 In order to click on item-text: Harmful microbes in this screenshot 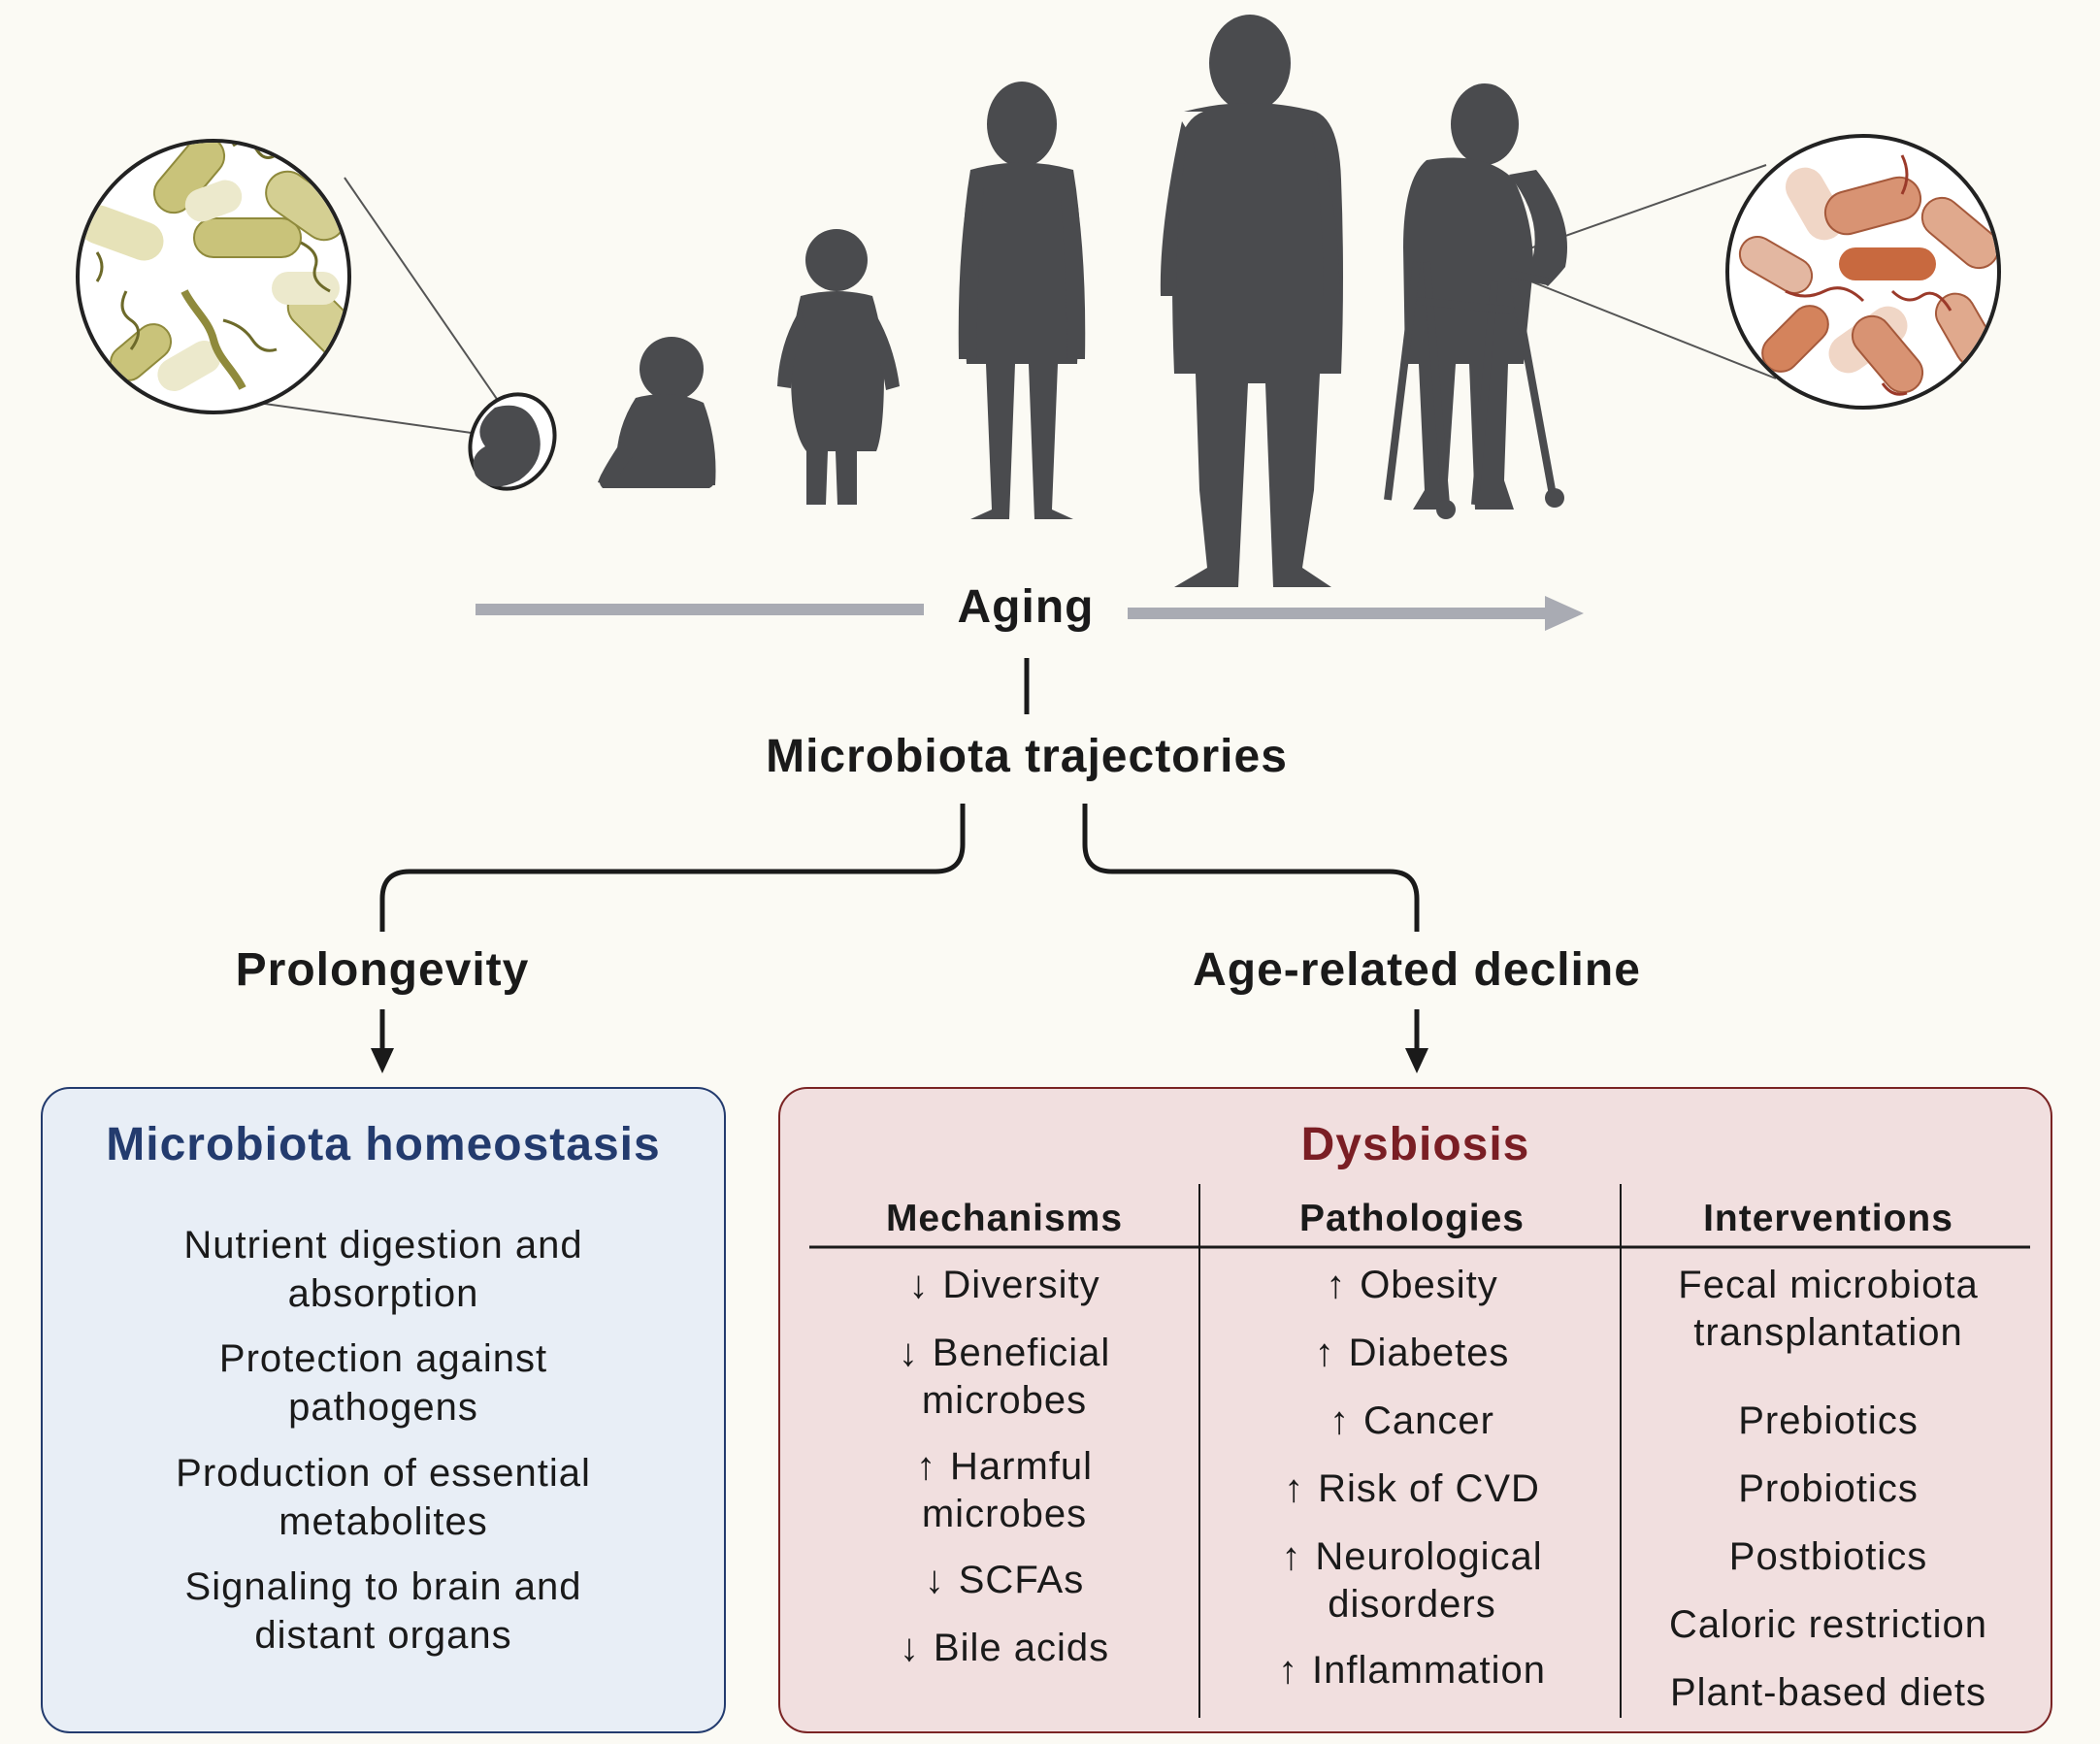, I will do `click(1007, 1490)`.